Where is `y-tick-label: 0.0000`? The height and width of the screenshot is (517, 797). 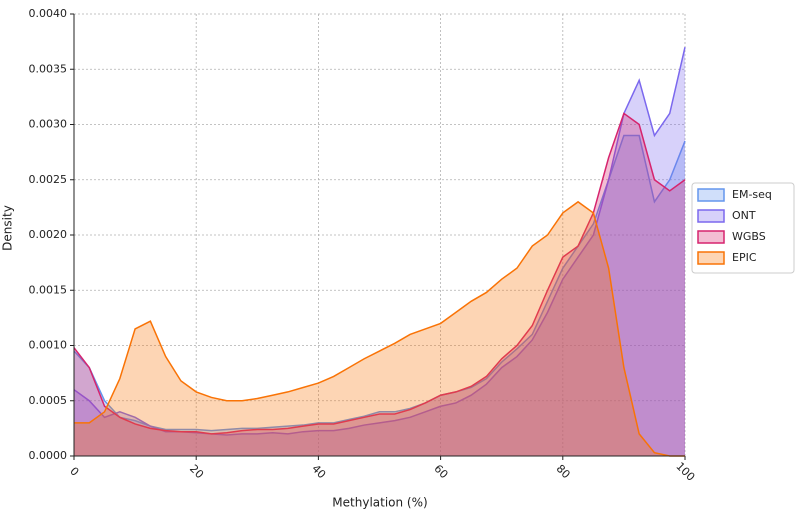
y-tick-label: 0.0000 is located at coordinates (48, 455).